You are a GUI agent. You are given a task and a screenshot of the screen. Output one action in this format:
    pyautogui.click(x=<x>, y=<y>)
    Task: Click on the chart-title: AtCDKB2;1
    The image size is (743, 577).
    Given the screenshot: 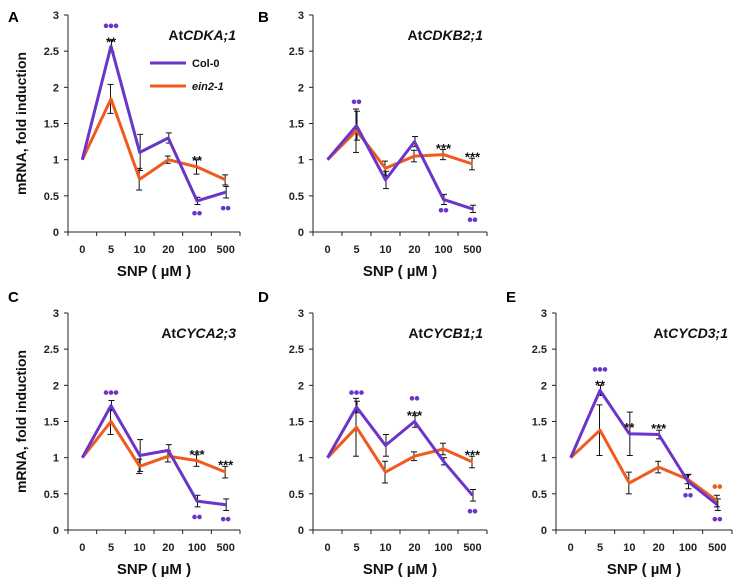 What is the action you would take?
    pyautogui.click(x=446, y=35)
    